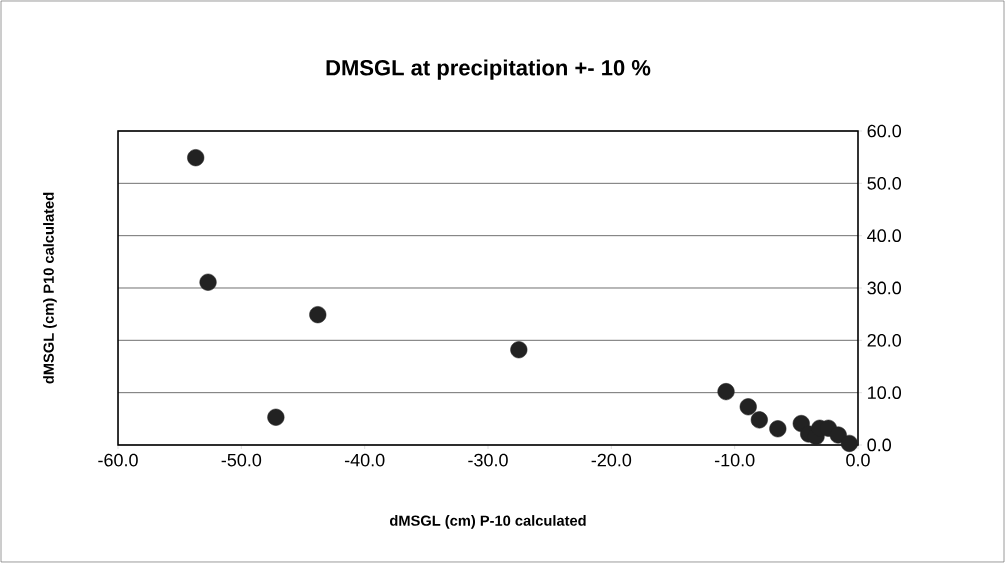 This screenshot has width=1005, height=563. What do you see at coordinates (879, 445) in the screenshot?
I see `y-tick-label: 0.0` at bounding box center [879, 445].